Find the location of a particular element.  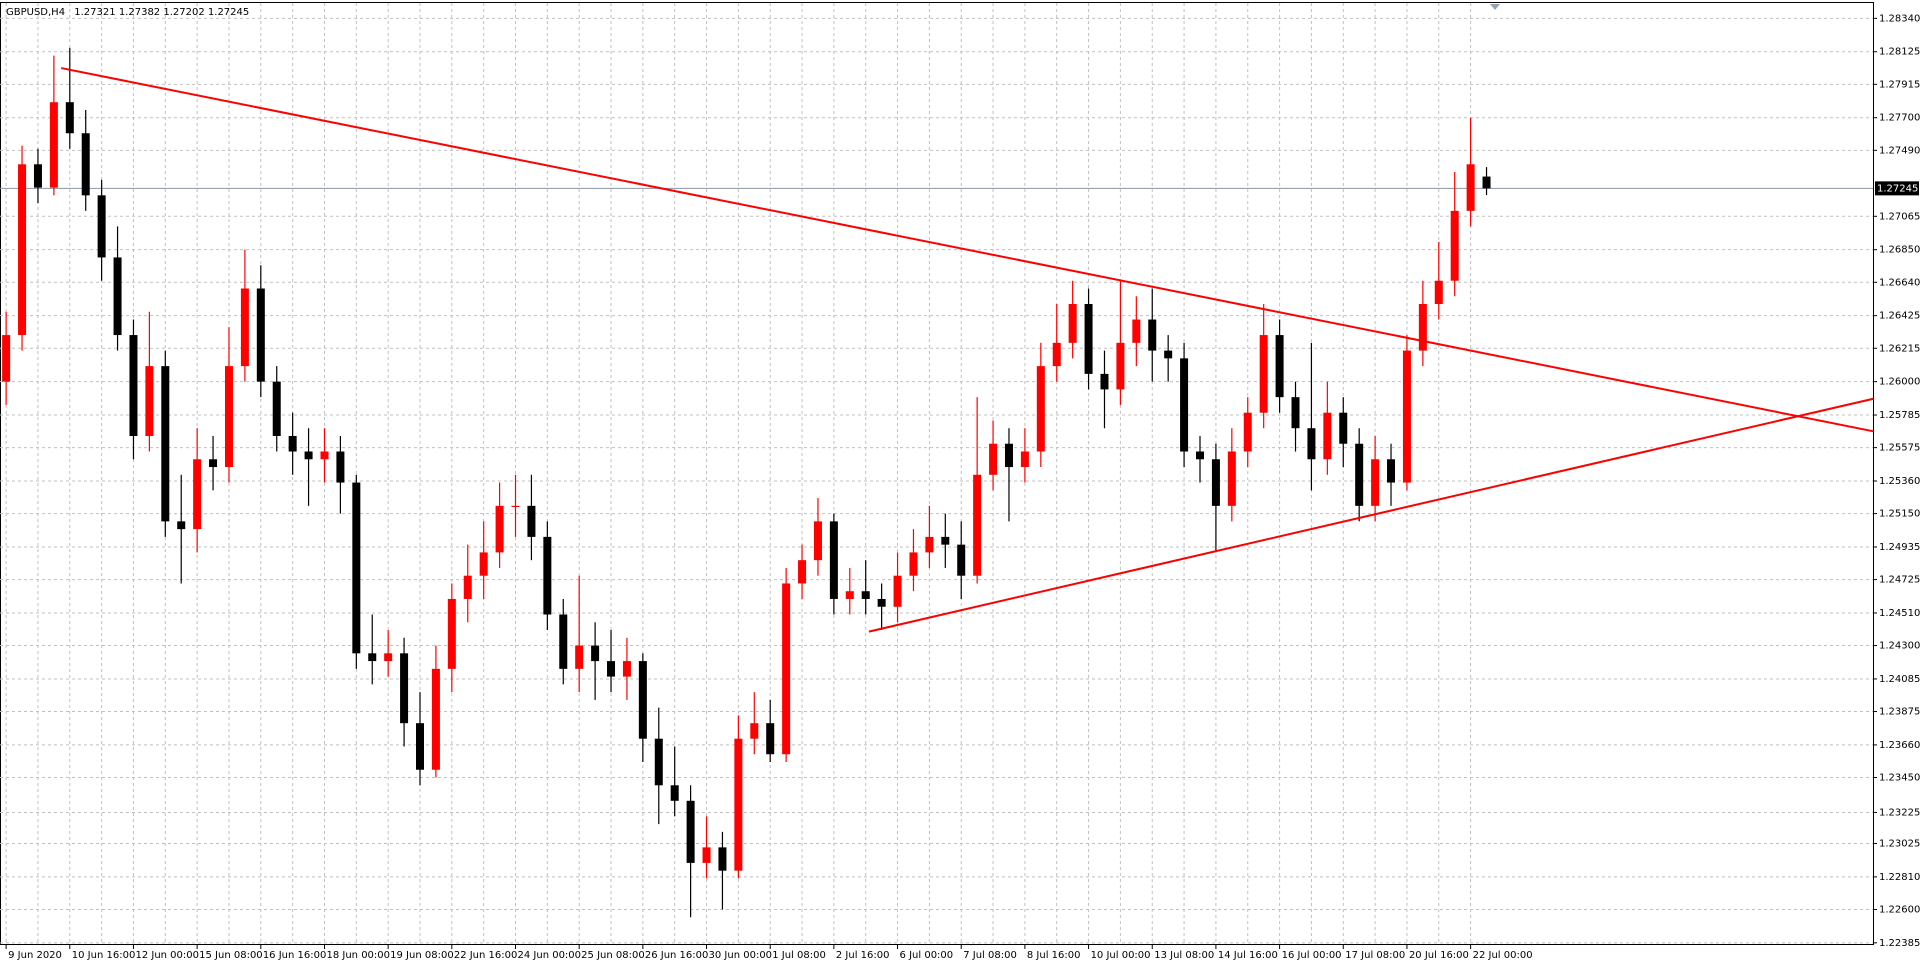

y-tick-label: 1.25360 is located at coordinates (1899, 481).